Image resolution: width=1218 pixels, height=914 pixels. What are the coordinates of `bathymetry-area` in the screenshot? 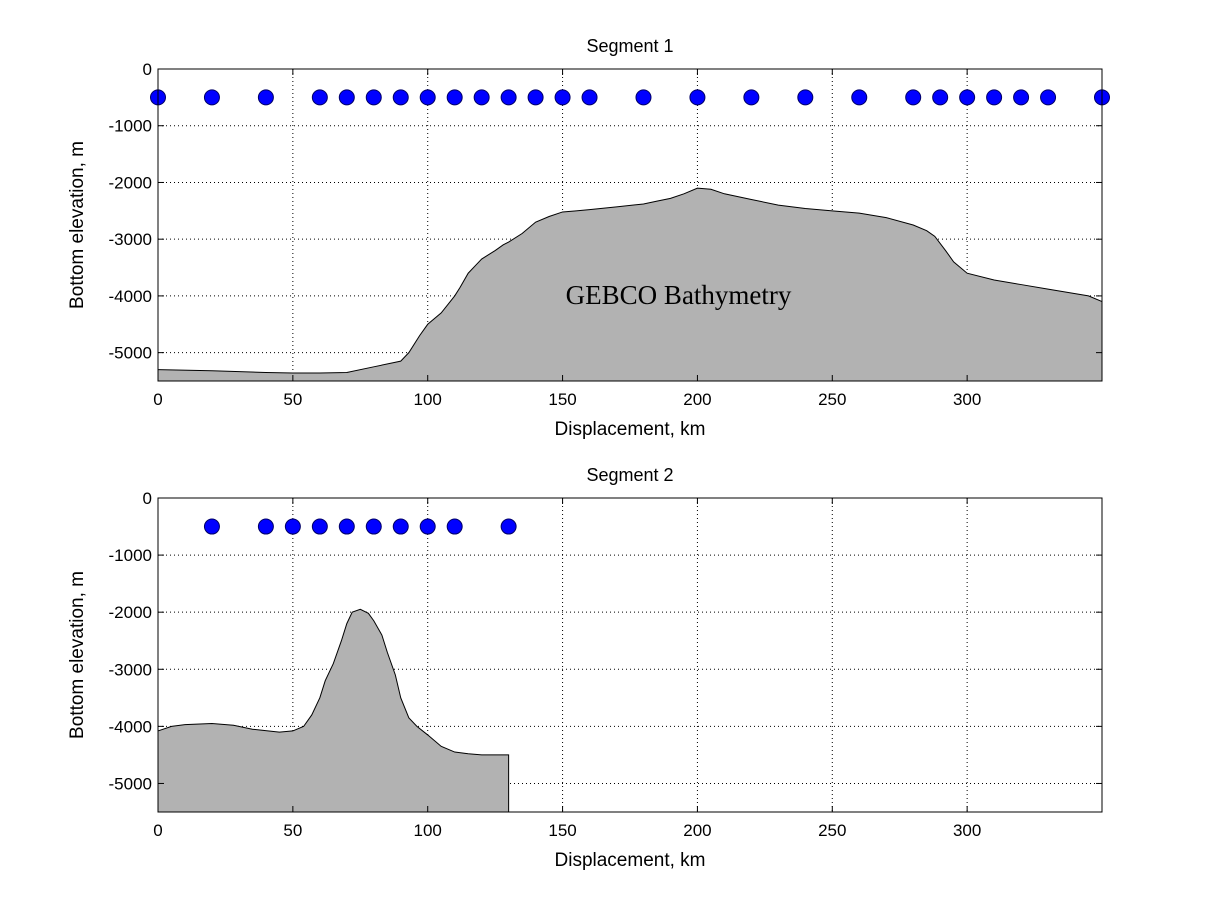 It's located at (333, 710).